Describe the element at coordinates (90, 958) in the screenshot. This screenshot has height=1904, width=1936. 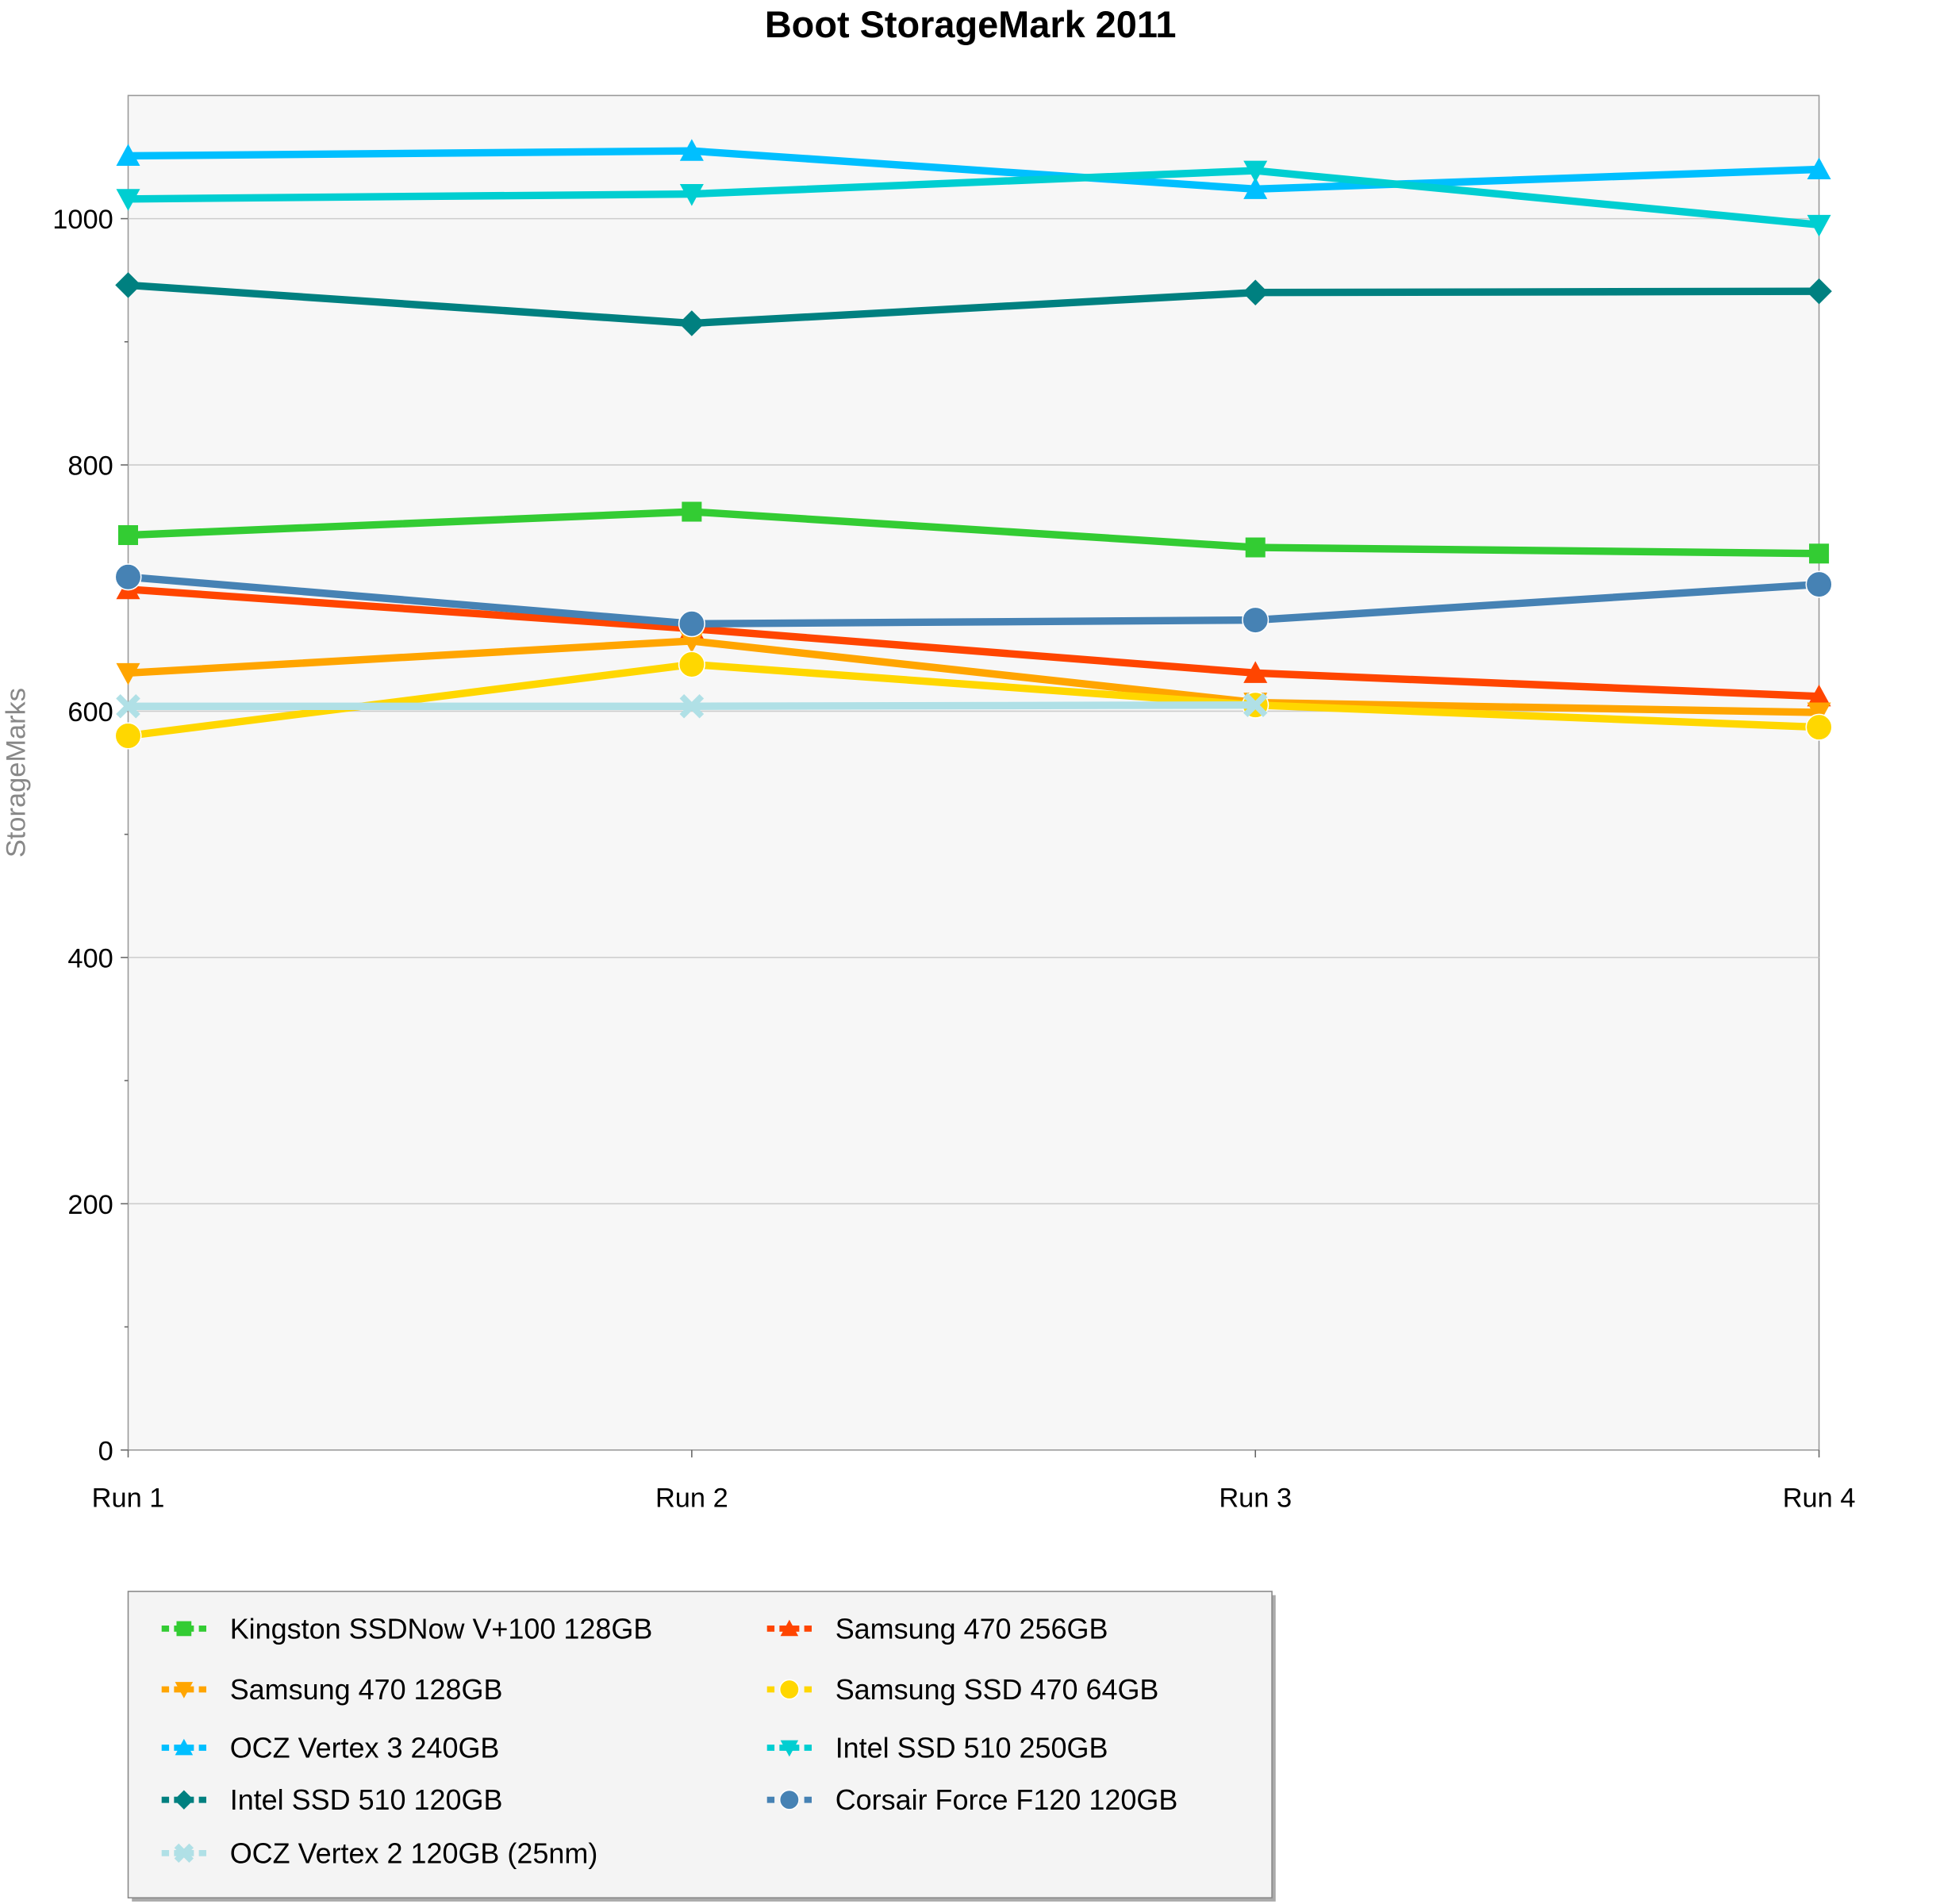
I see `y-tick-label: 400` at that location.